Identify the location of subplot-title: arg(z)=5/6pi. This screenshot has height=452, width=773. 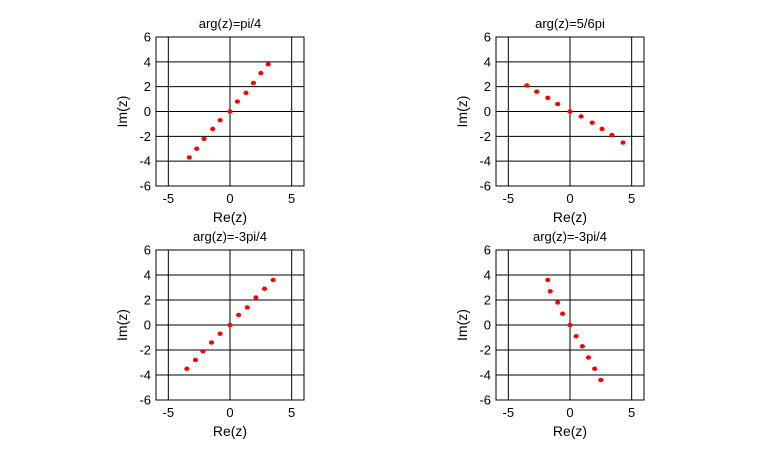
(570, 23).